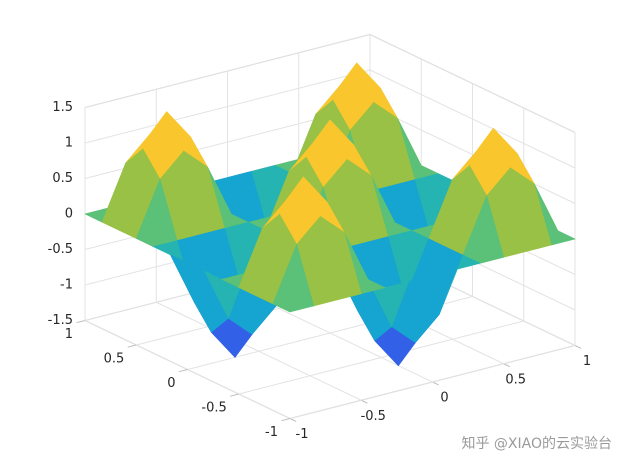  Describe the element at coordinates (62, 107) in the screenshot. I see `z-tick-label: 1.5` at that location.